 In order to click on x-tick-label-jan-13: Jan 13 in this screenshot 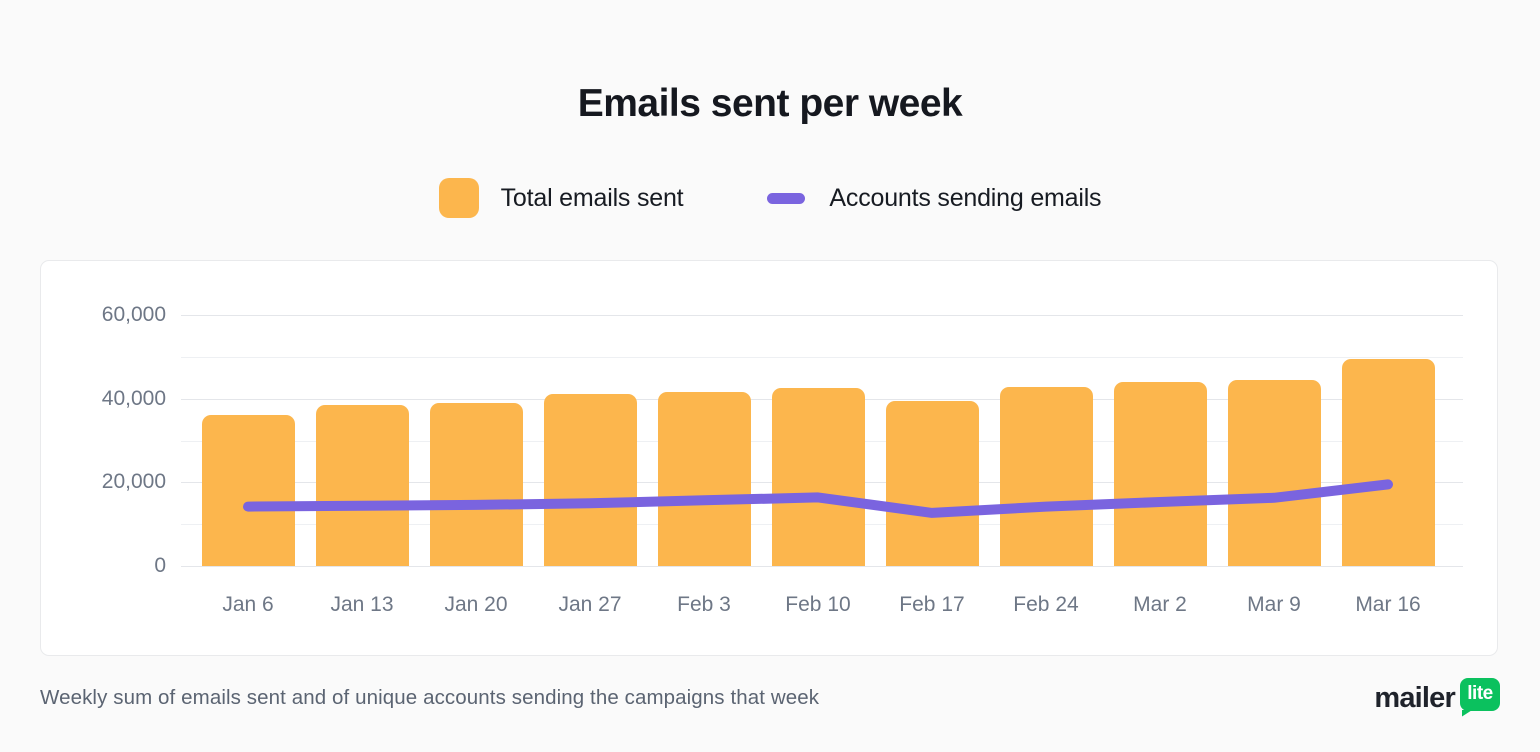, I will do `click(362, 604)`.